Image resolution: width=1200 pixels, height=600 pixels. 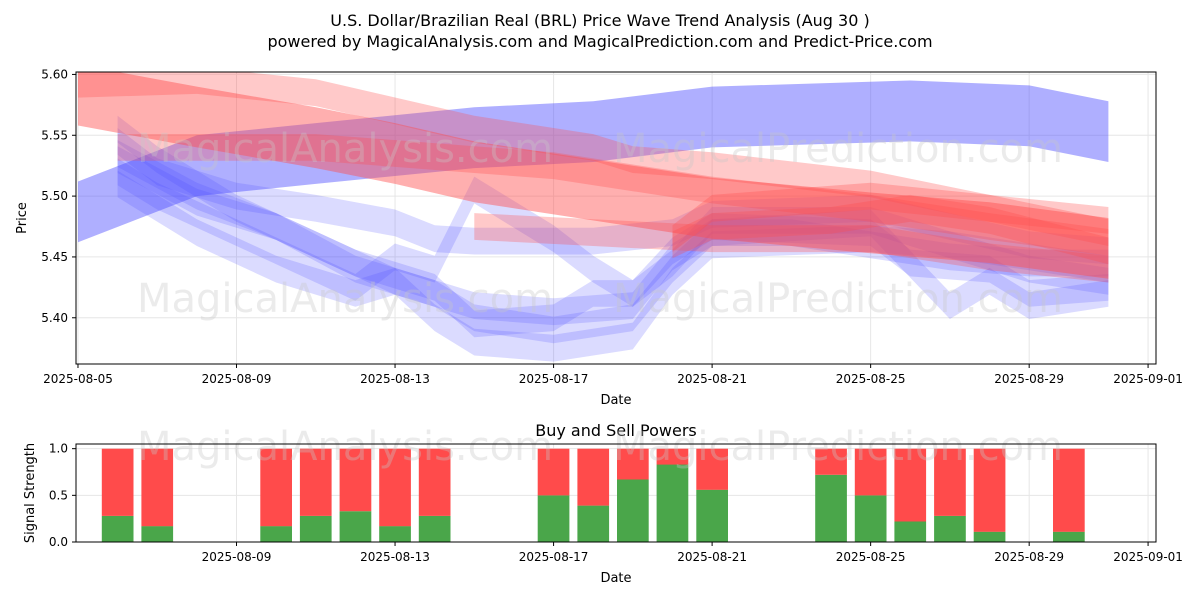 I want to click on signal-x-tick-label: 2025-08-29, so click(x=1029, y=557).